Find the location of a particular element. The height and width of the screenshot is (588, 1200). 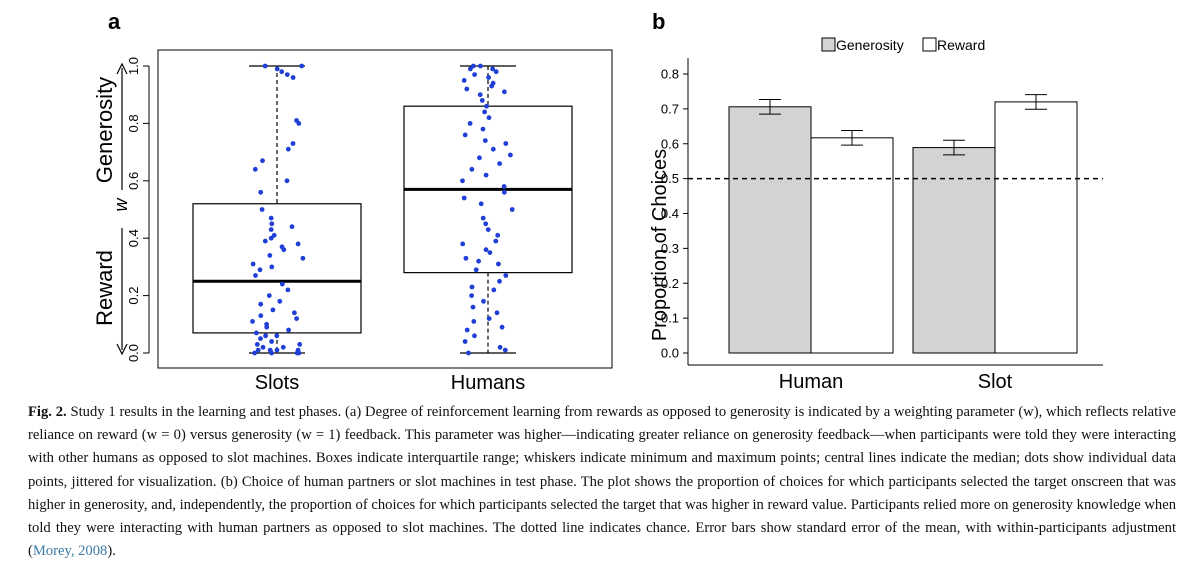

panel-a-y-title-reward: Reward is located at coordinates (104, 288).